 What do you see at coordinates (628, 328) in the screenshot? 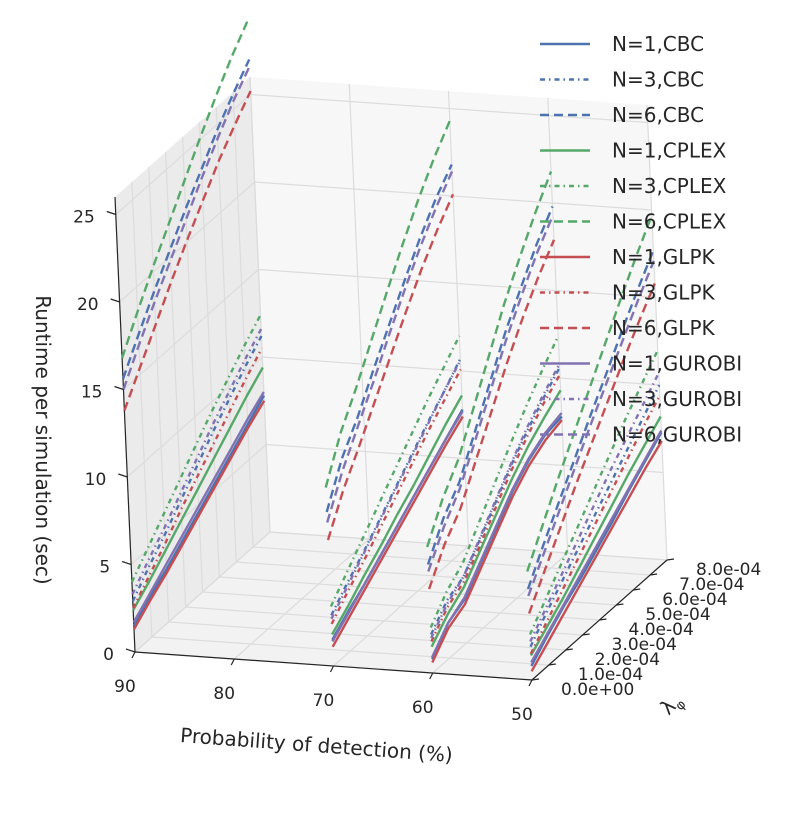
I see `legend-item: N=6,GLPK` at bounding box center [628, 328].